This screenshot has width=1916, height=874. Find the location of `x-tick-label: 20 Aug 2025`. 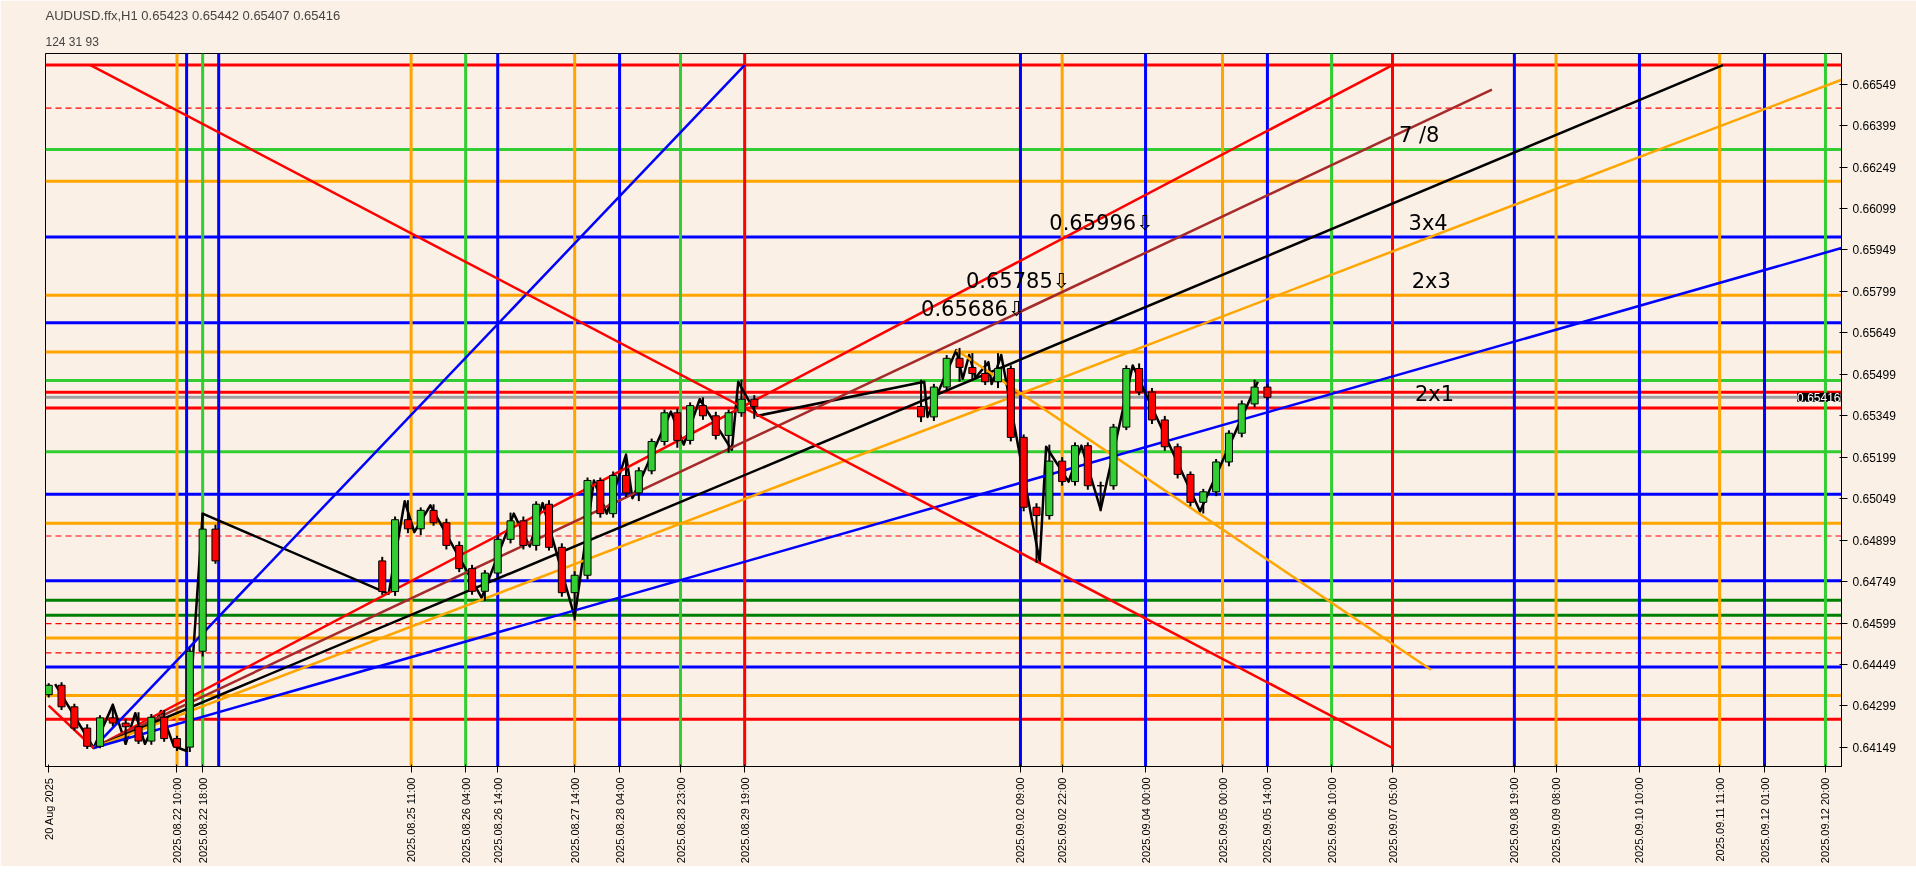

x-tick-label: 20 Aug 2025 is located at coordinates (48, 809).